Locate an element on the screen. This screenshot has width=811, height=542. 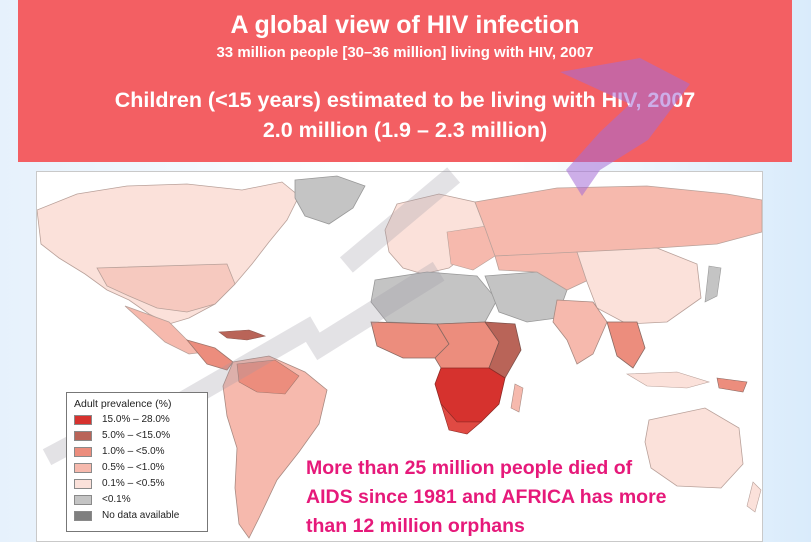
legend-title: Adult prevalence (%) is located at coordinates (123, 404).